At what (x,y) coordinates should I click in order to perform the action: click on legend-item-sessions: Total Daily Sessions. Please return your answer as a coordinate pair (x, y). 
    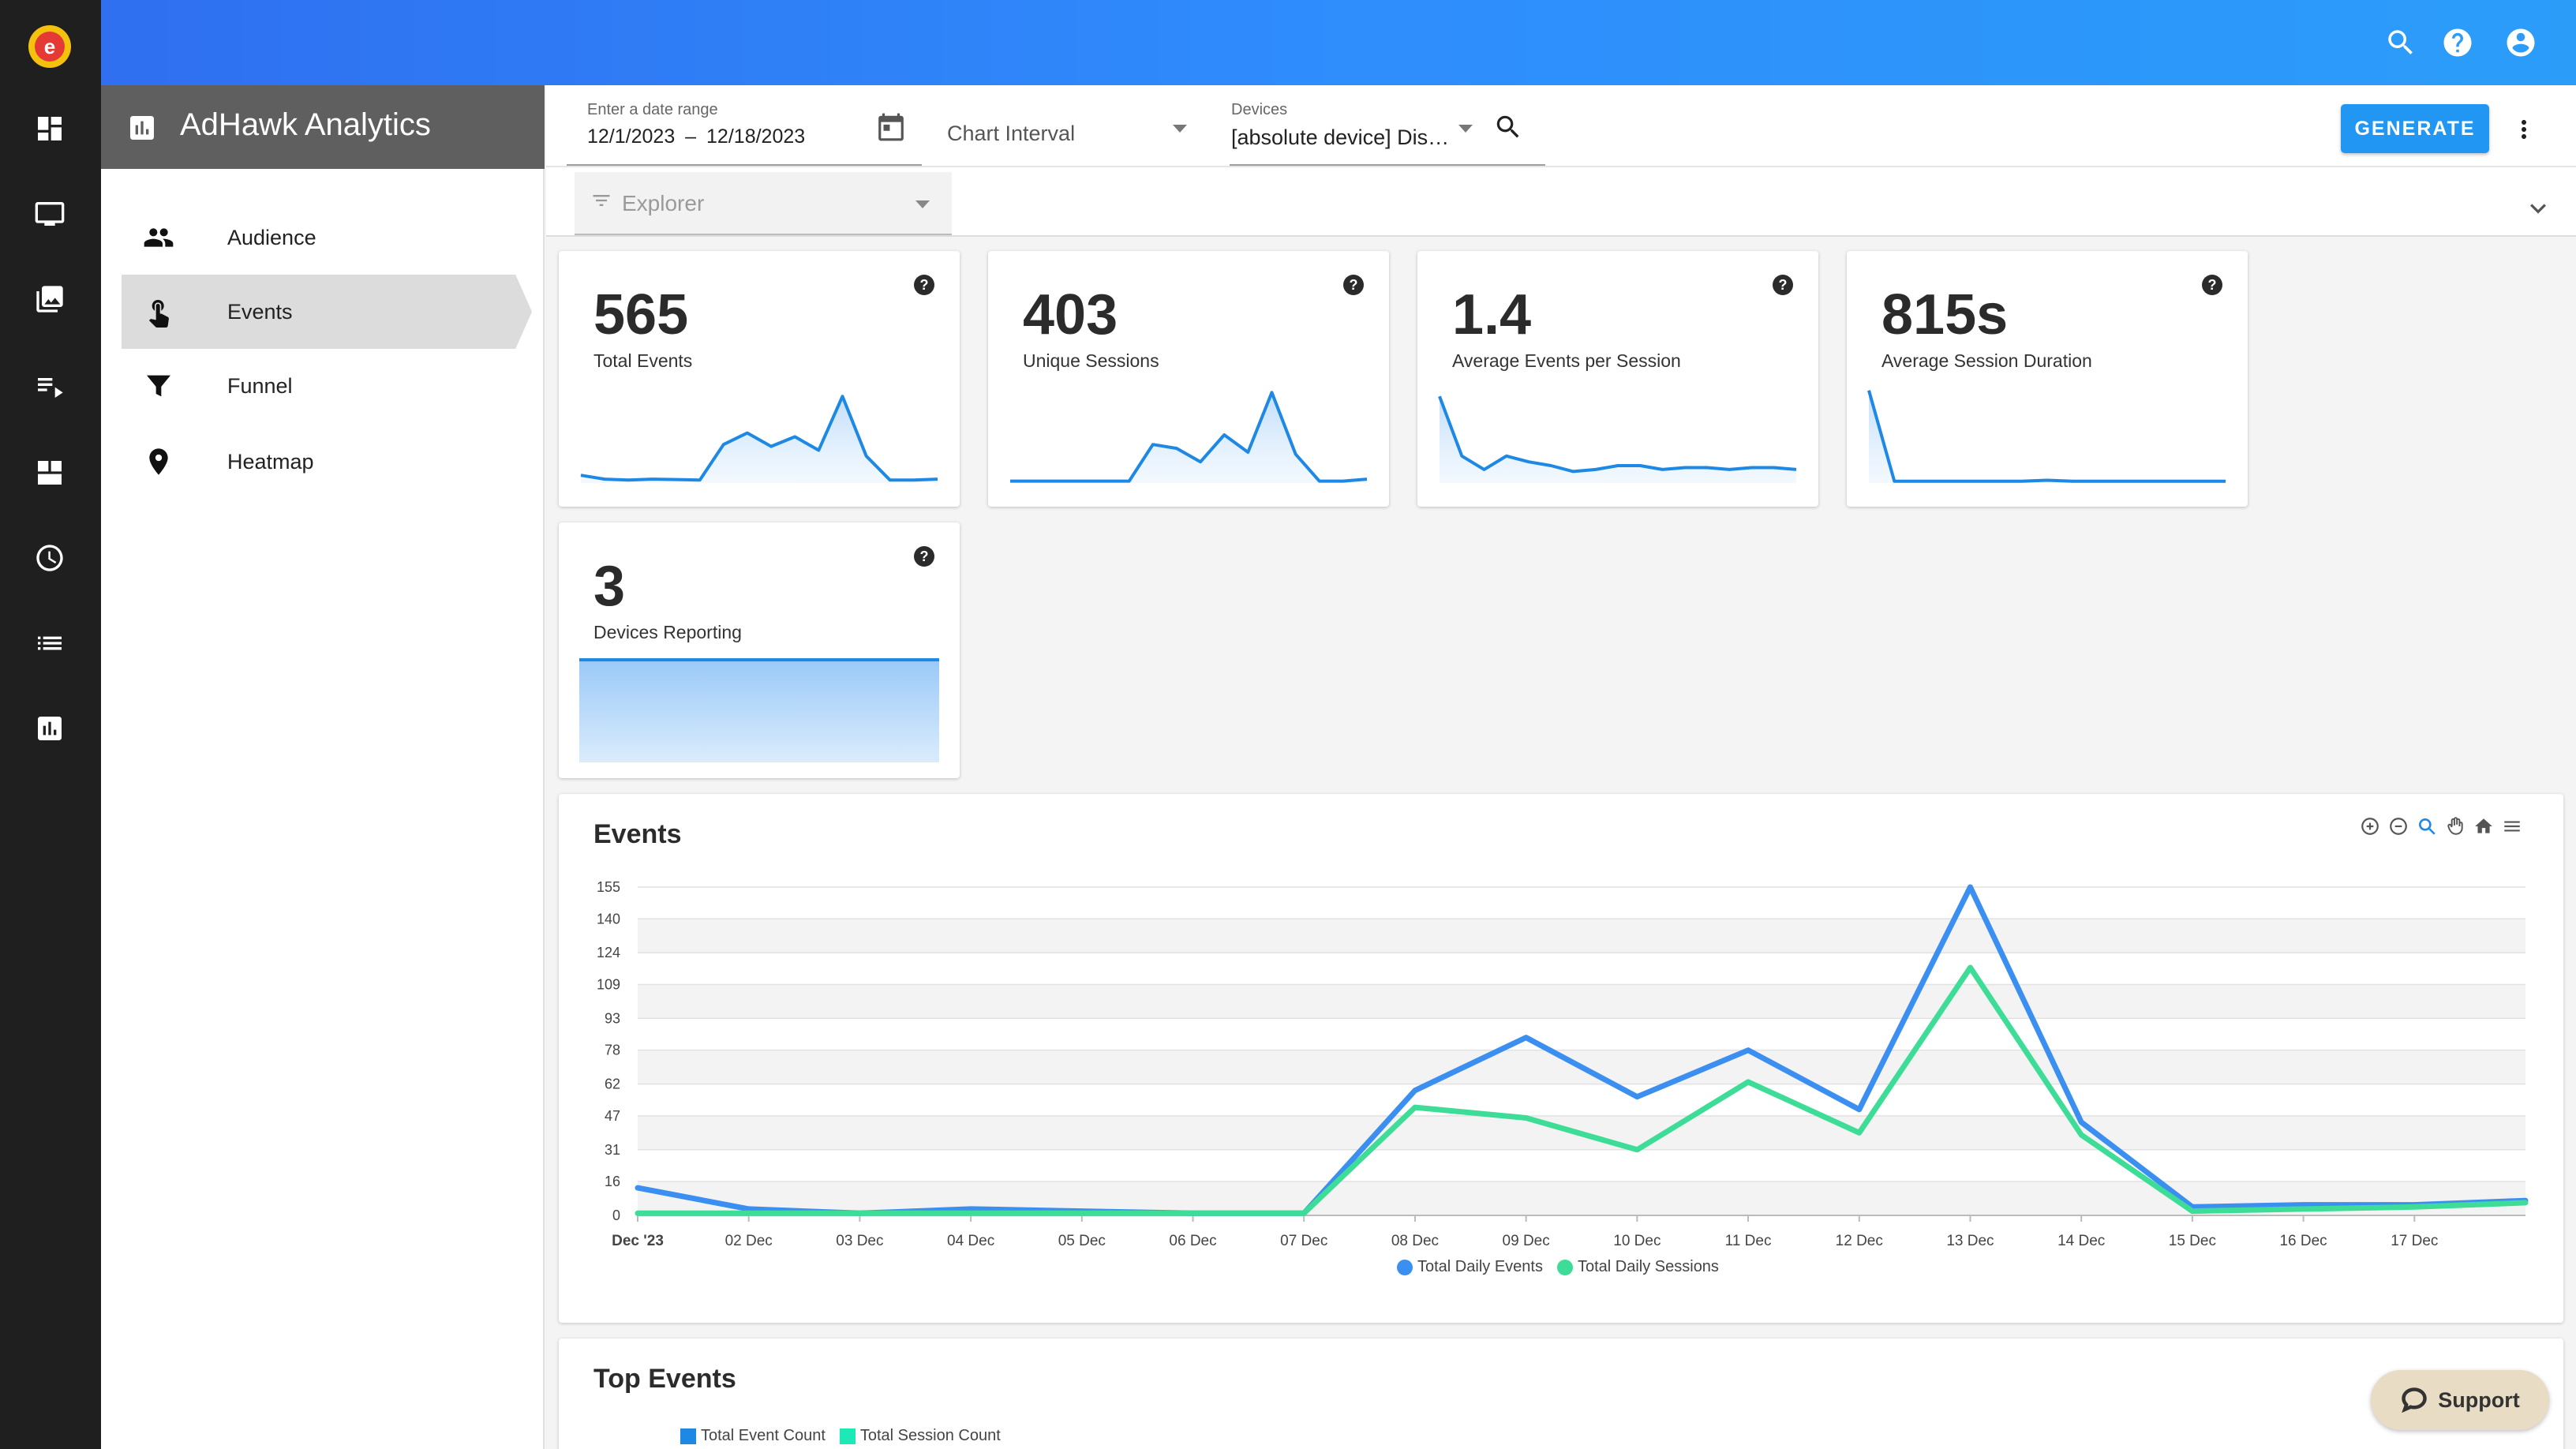
    Looking at the image, I should click on (1637, 1267).